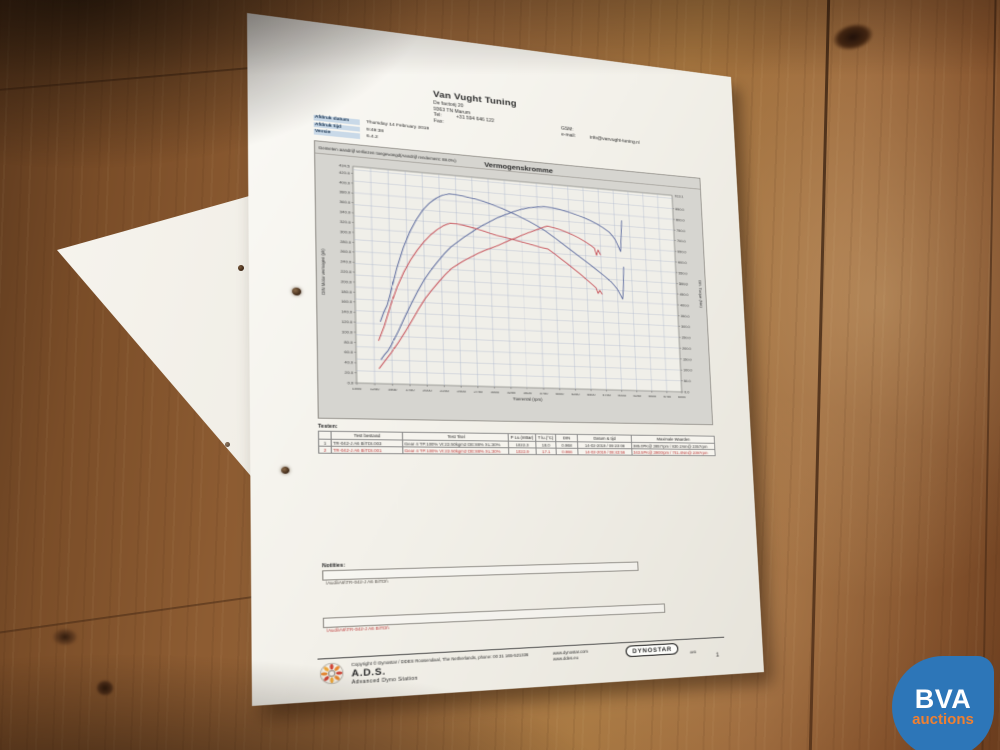 The width and height of the screenshot is (1000, 750). I want to click on svg-text: 750.0, so click(680, 230).